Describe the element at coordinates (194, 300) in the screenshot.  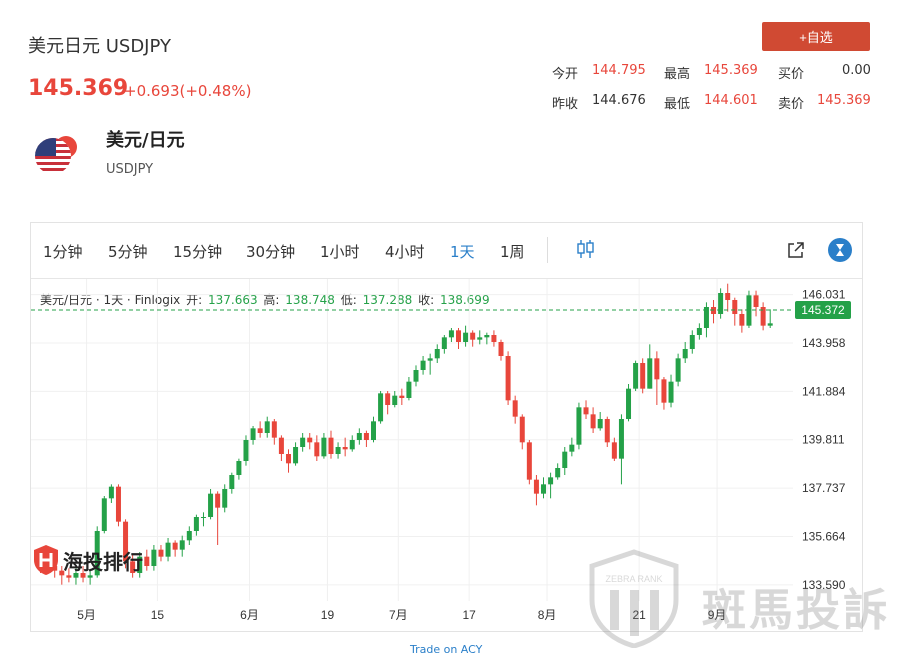
I see `legend-open-label: 开:` at that location.